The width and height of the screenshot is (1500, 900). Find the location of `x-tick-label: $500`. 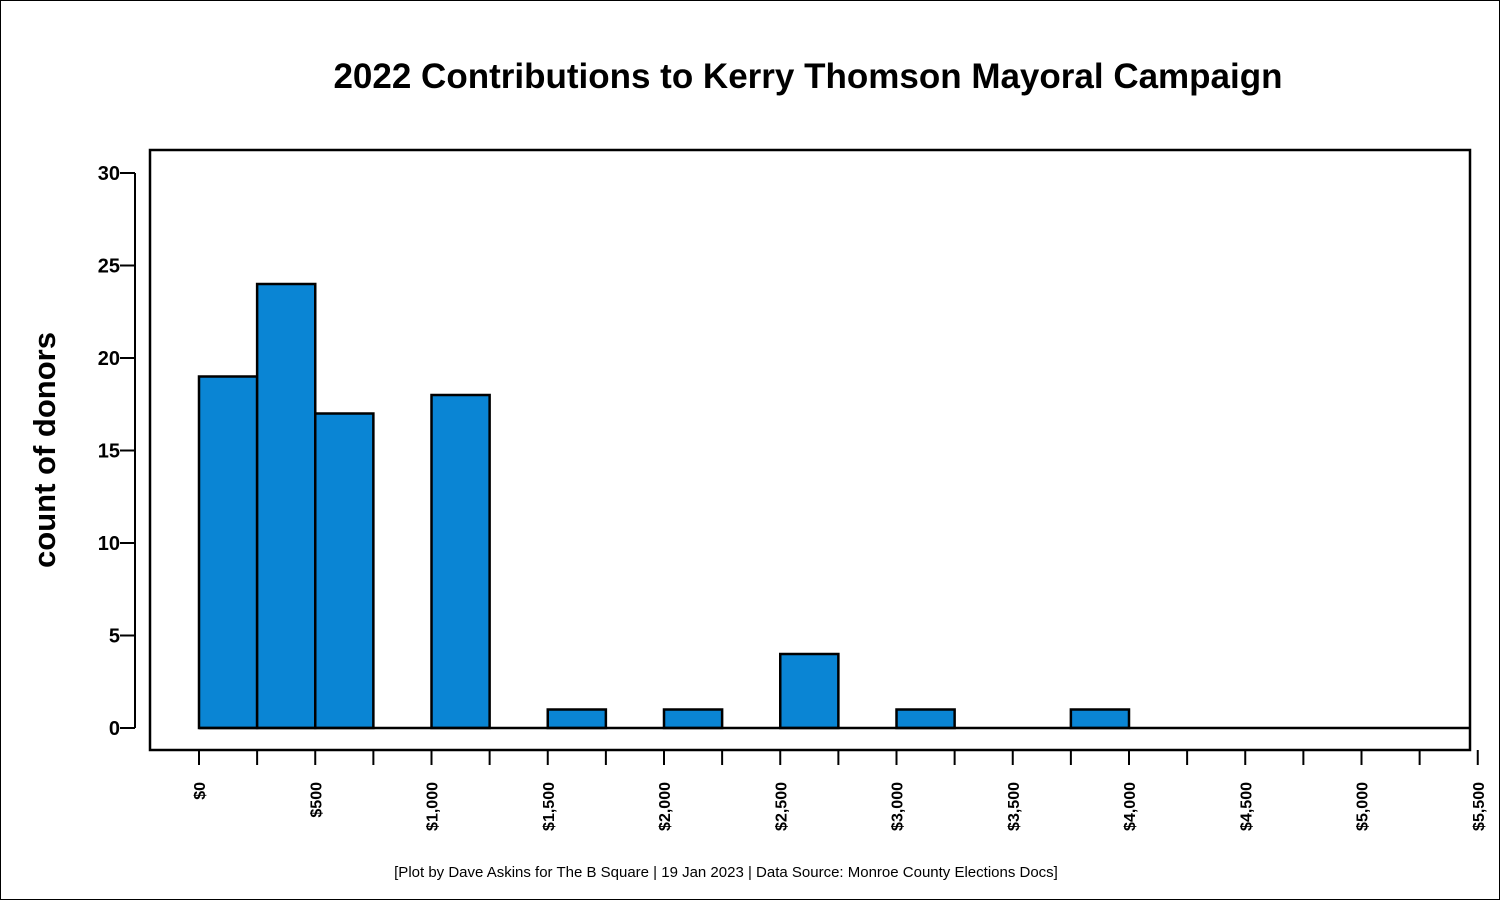

x-tick-label: $500 is located at coordinates (316, 800).